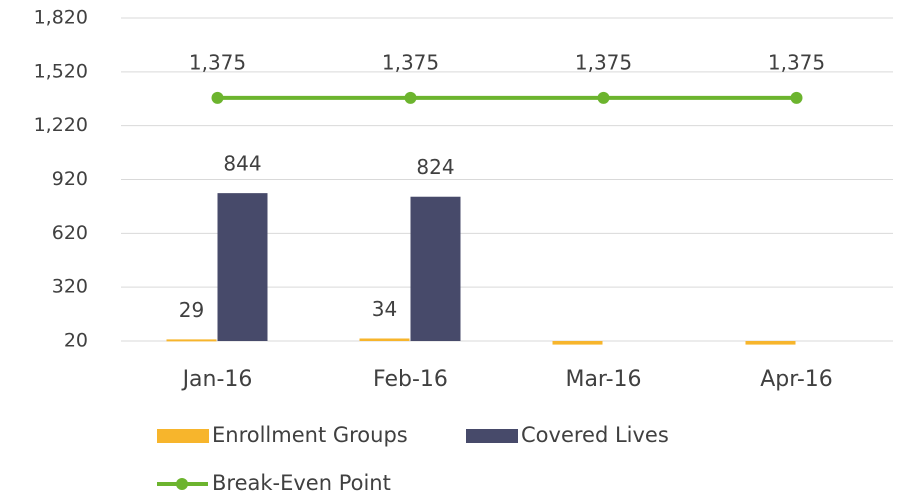 This screenshot has width=904, height=497. What do you see at coordinates (61, 71) in the screenshot?
I see `y-tick-label: 1,520` at bounding box center [61, 71].